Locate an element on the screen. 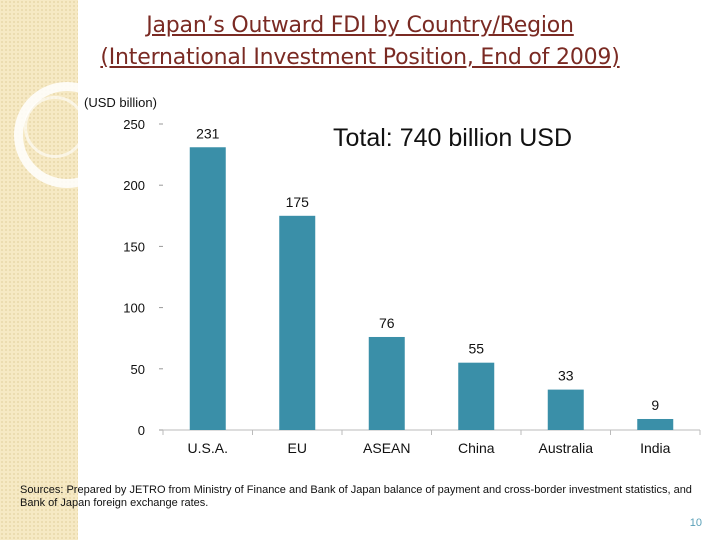  y-tick-label: 200 is located at coordinates (134, 185).